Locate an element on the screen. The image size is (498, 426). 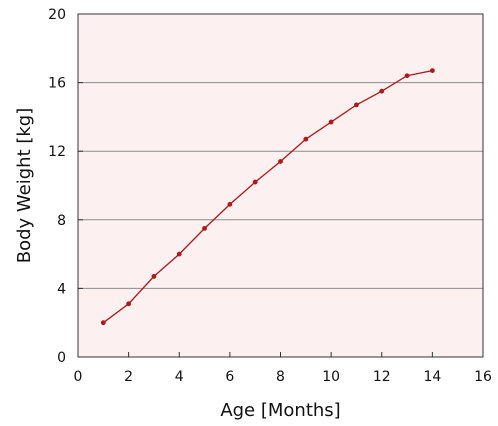
x-tick-label: 8 is located at coordinates (280, 377).